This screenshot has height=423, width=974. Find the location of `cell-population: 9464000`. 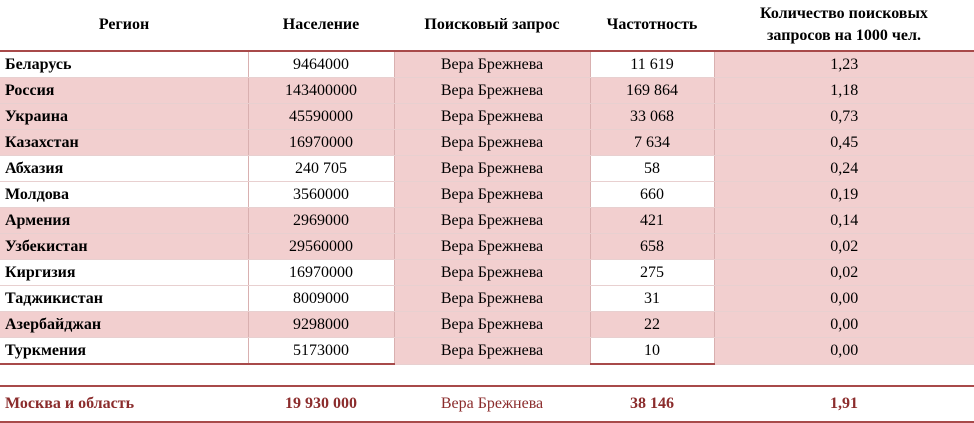

cell-population: 9464000 is located at coordinates (321, 64).